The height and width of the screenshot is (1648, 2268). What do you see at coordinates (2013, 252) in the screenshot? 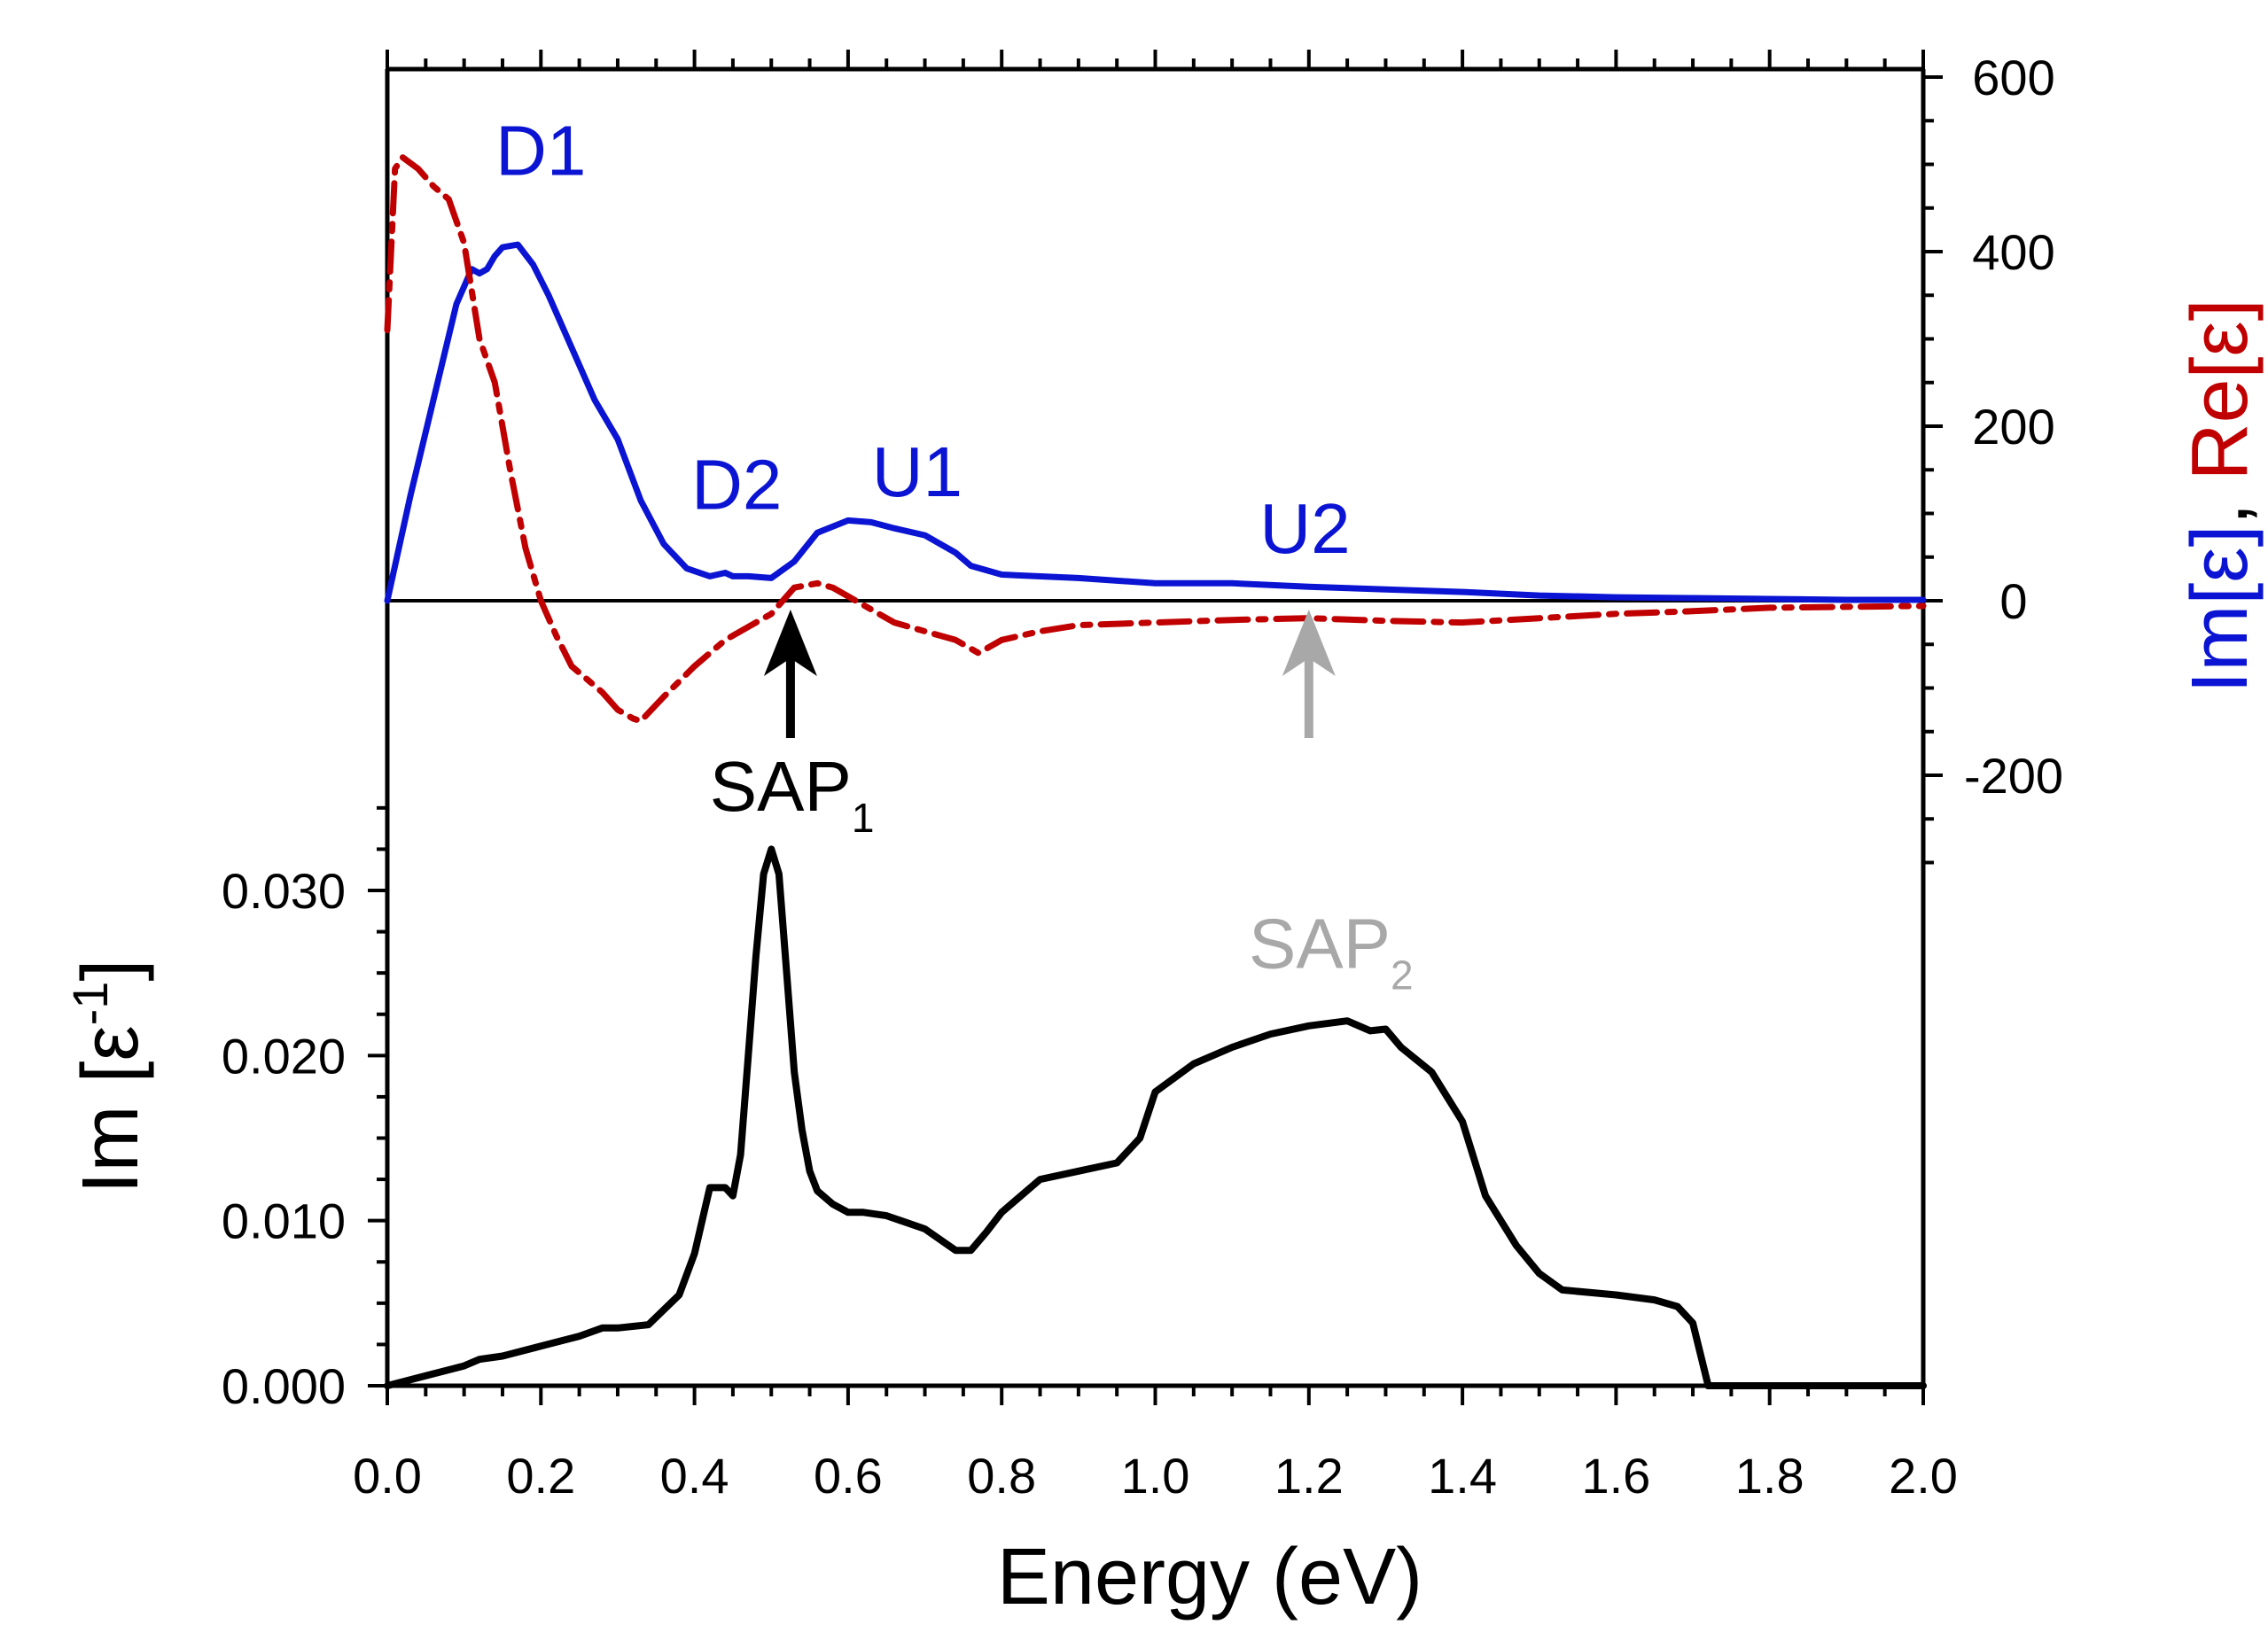
I see `right-tick-label: 400` at bounding box center [2013, 252].